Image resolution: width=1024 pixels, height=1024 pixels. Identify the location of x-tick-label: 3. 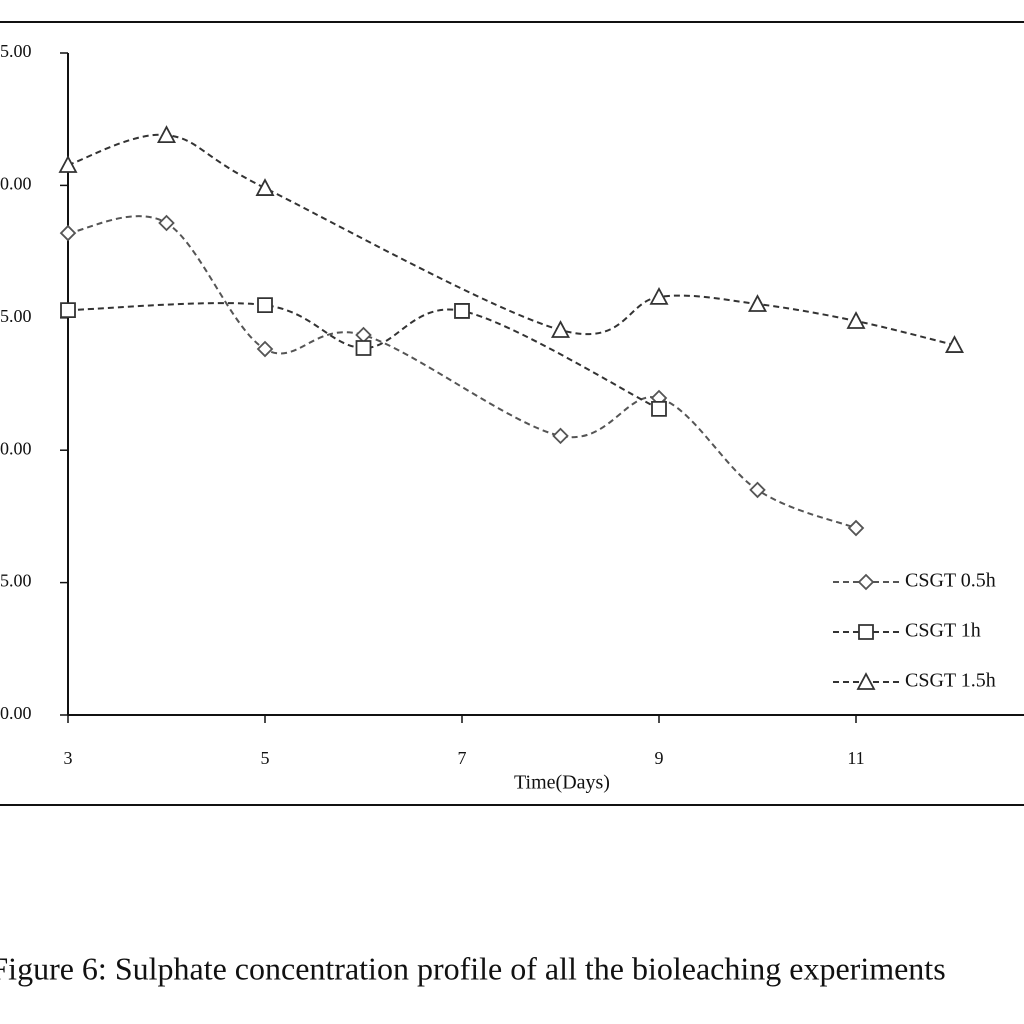
(68, 758).